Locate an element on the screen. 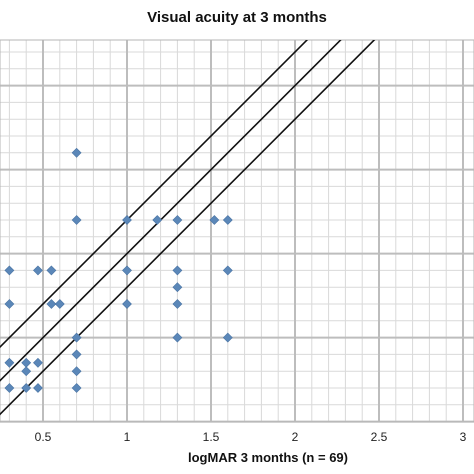 The width and height of the screenshot is (474, 474). x-axis-label: logMAR 3 months (n = 69) is located at coordinates (268, 457).